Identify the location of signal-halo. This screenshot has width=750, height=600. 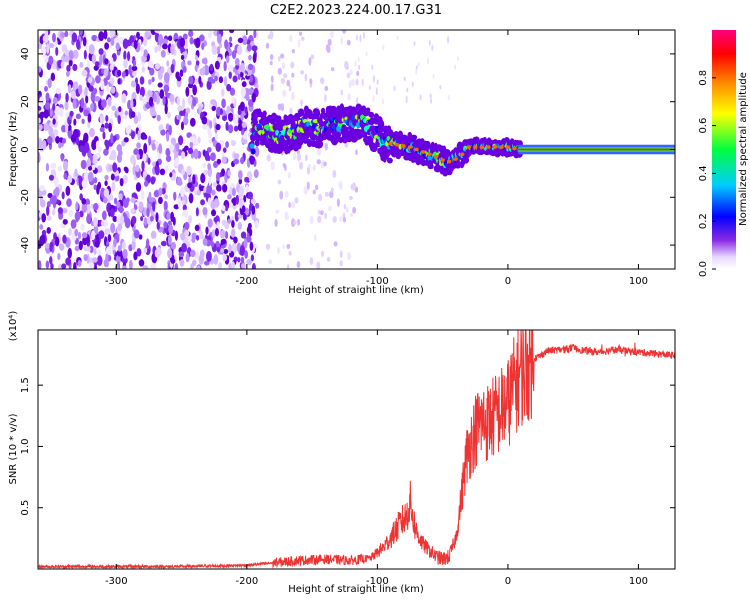
(360, 135).